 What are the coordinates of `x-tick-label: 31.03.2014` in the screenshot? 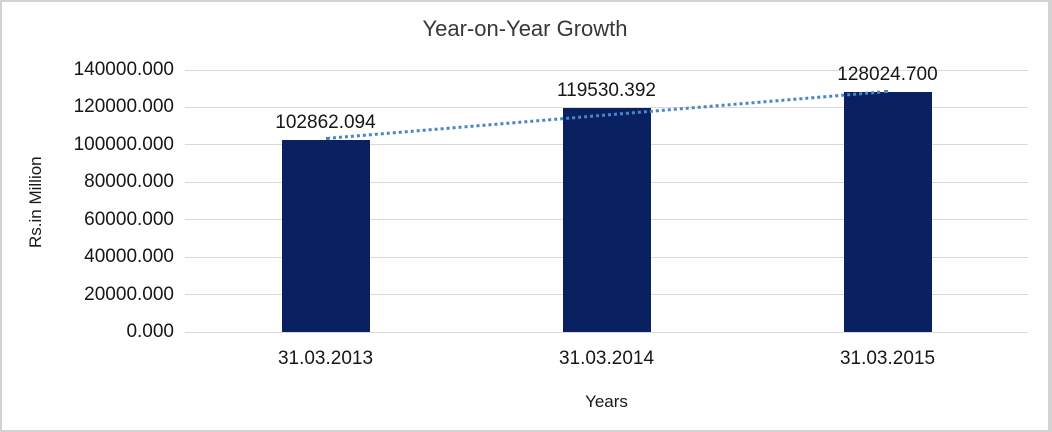 It's located at (606, 358).